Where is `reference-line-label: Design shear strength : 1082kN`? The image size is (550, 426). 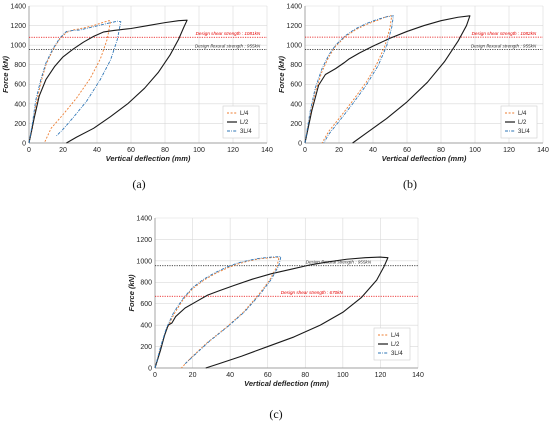
reference-line-label: Design shear strength : 1082kN is located at coordinates (504, 33).